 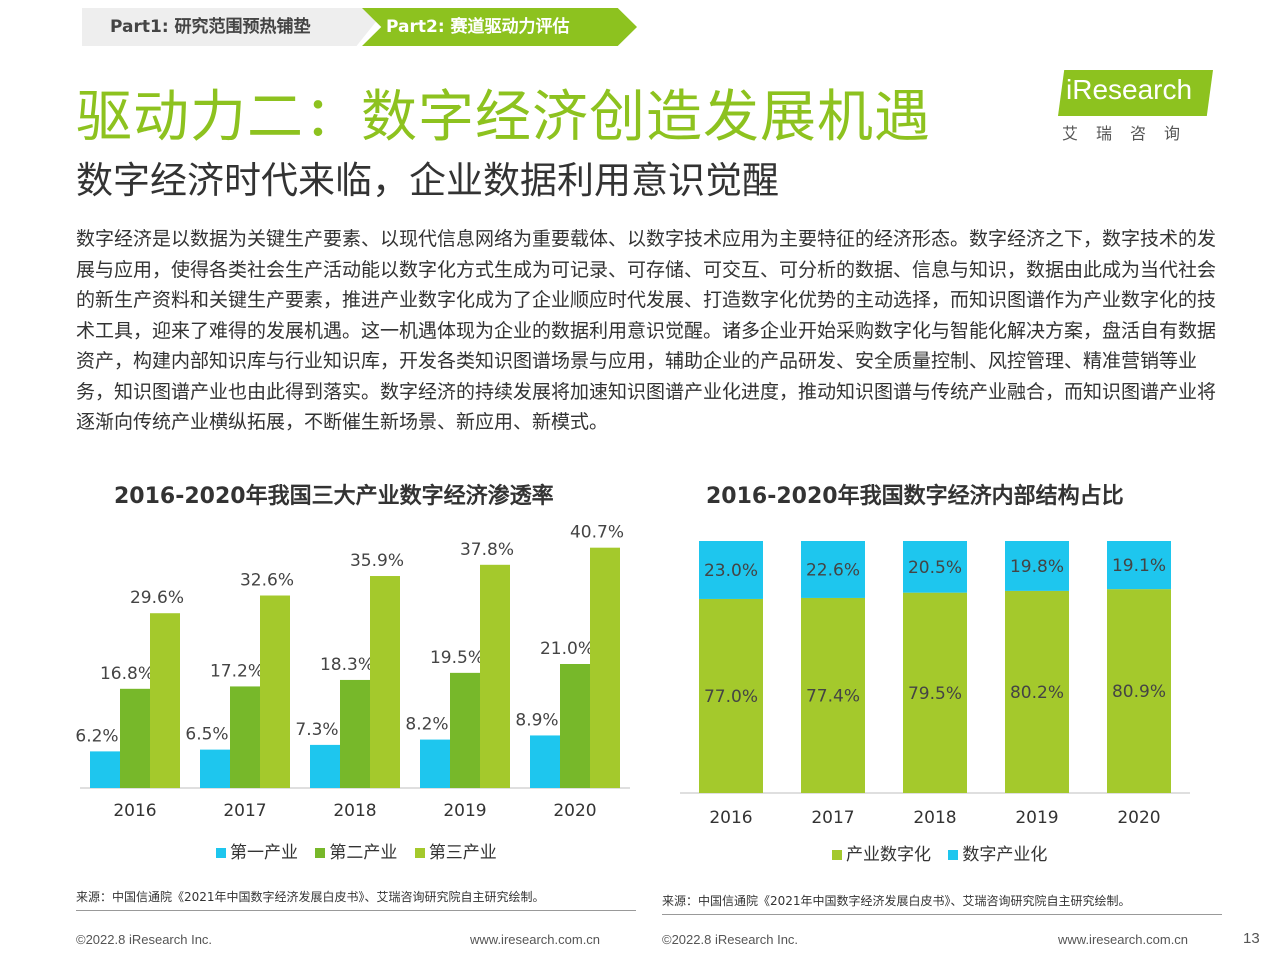 I want to click on iresearch-logo: iResearch 艾瑞咨询, so click(x=1138, y=110).